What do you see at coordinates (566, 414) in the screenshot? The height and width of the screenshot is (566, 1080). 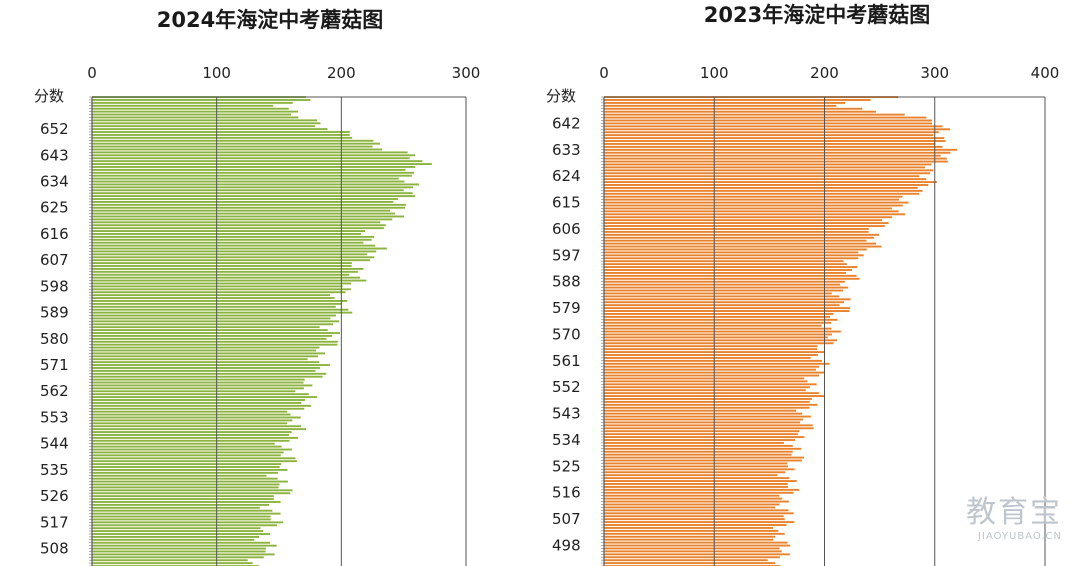 I see `y-tick-label: 543` at bounding box center [566, 414].